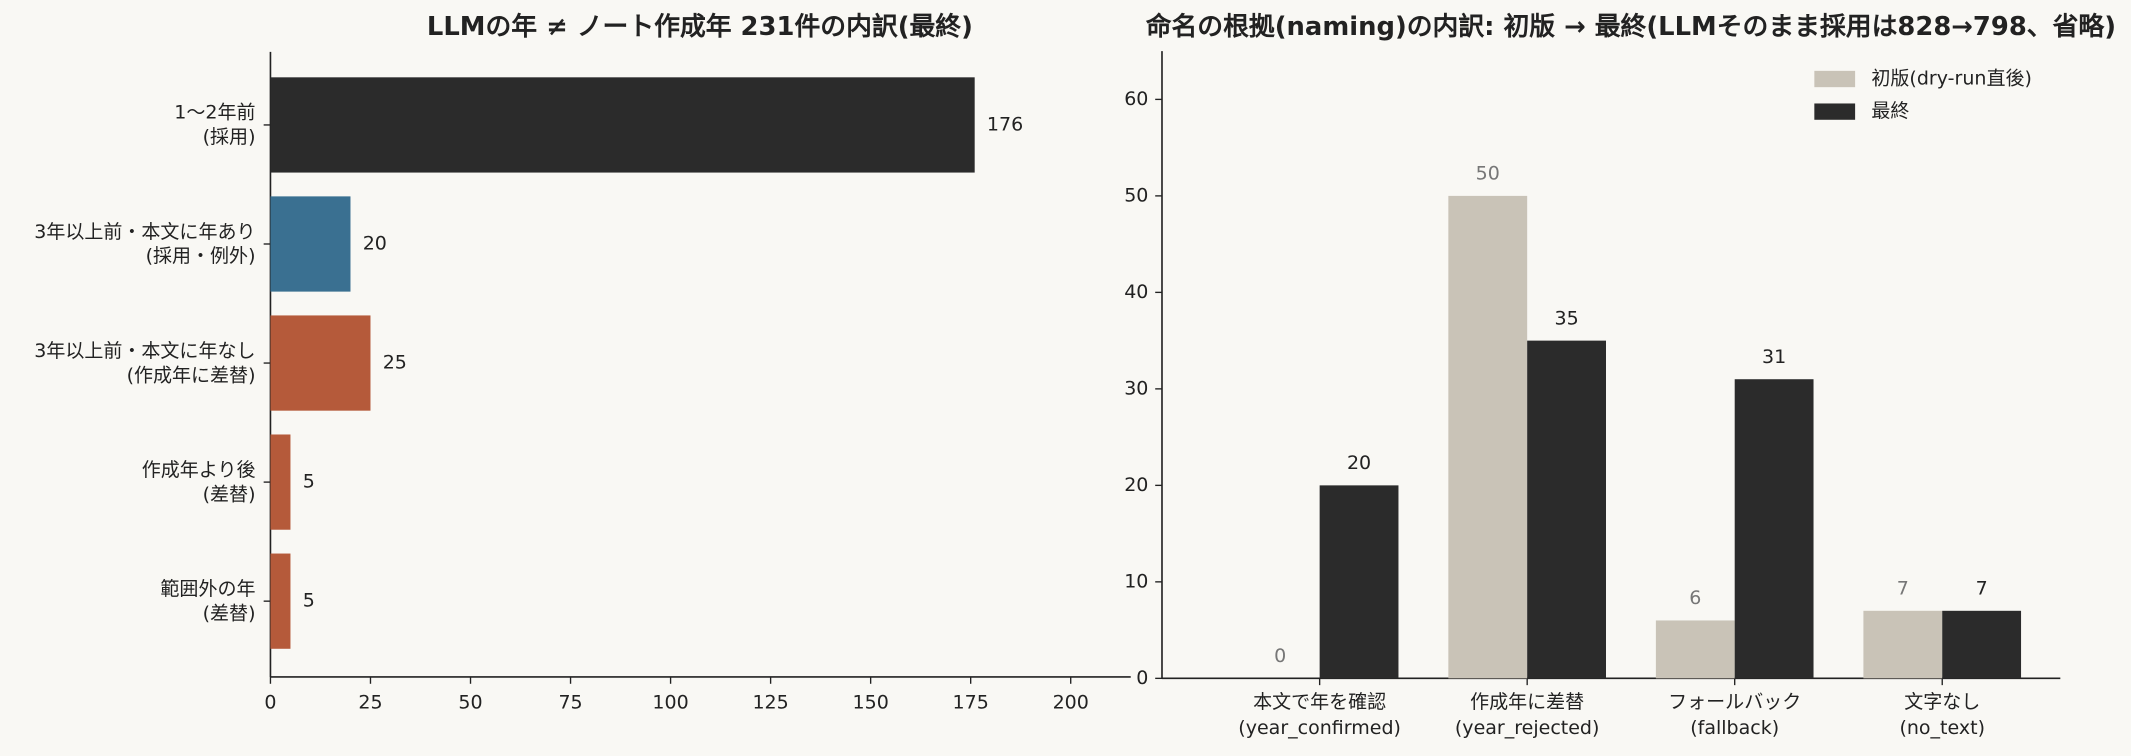 Image resolution: width=2131 pixels, height=756 pixels. I want to click on x-tick-label: 75, so click(570, 702).